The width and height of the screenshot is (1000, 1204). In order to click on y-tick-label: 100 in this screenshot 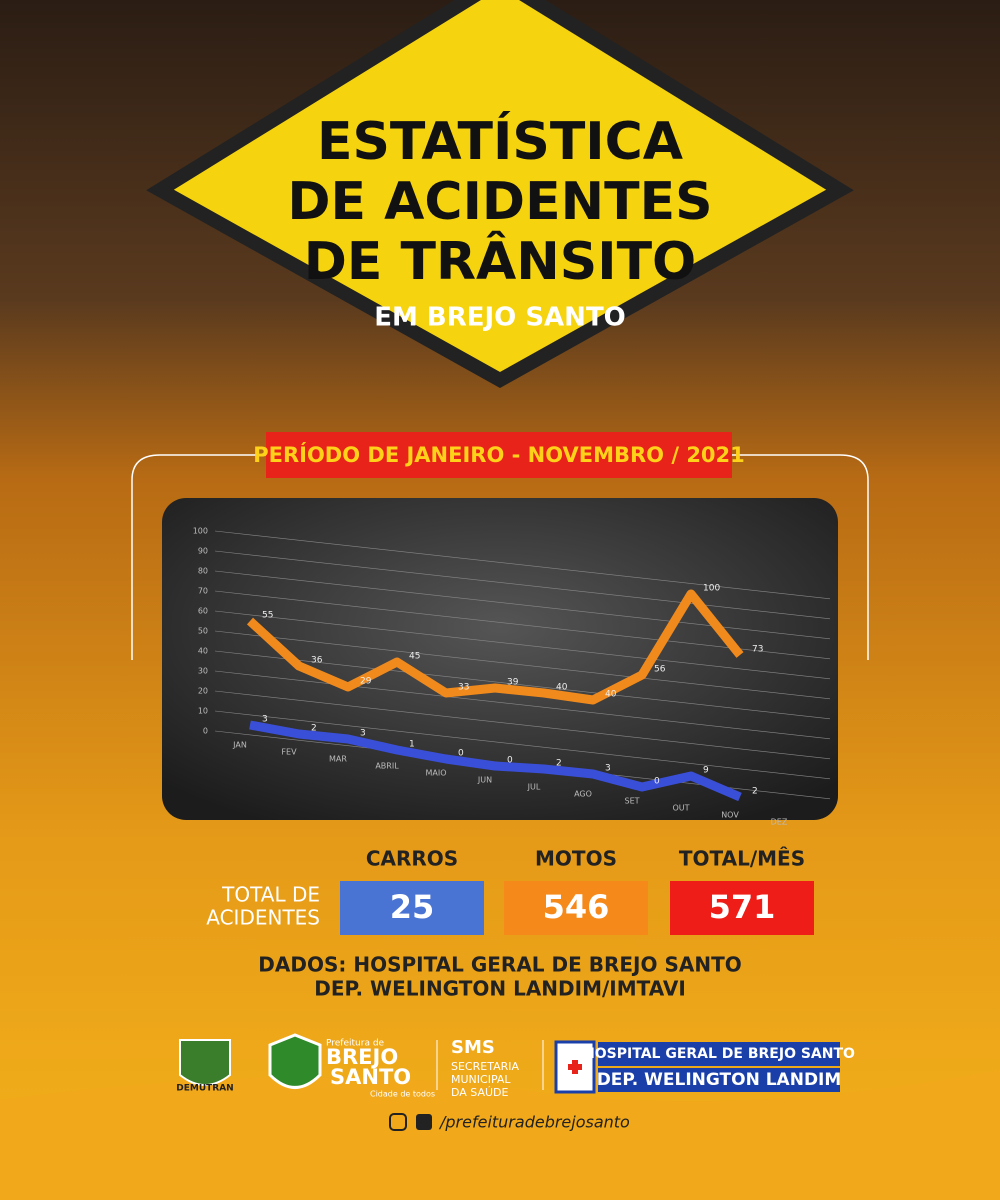, I will do `click(200, 531)`.